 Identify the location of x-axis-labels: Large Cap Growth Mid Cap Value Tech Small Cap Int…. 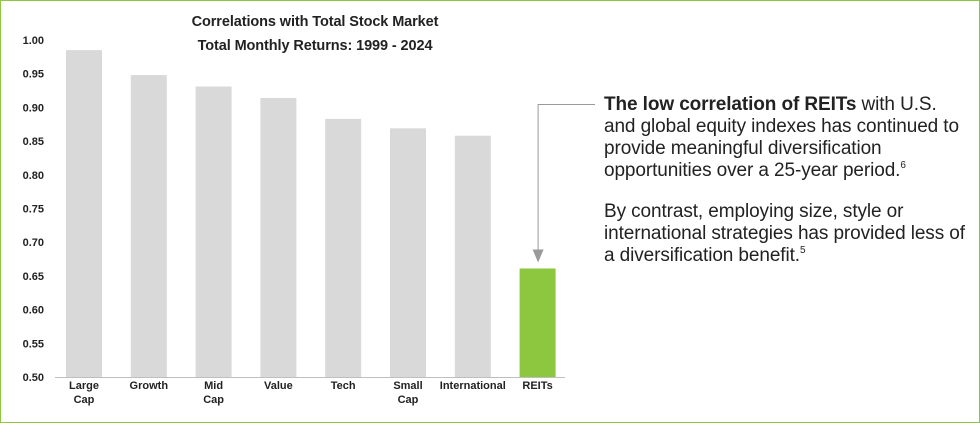
(311, 393).